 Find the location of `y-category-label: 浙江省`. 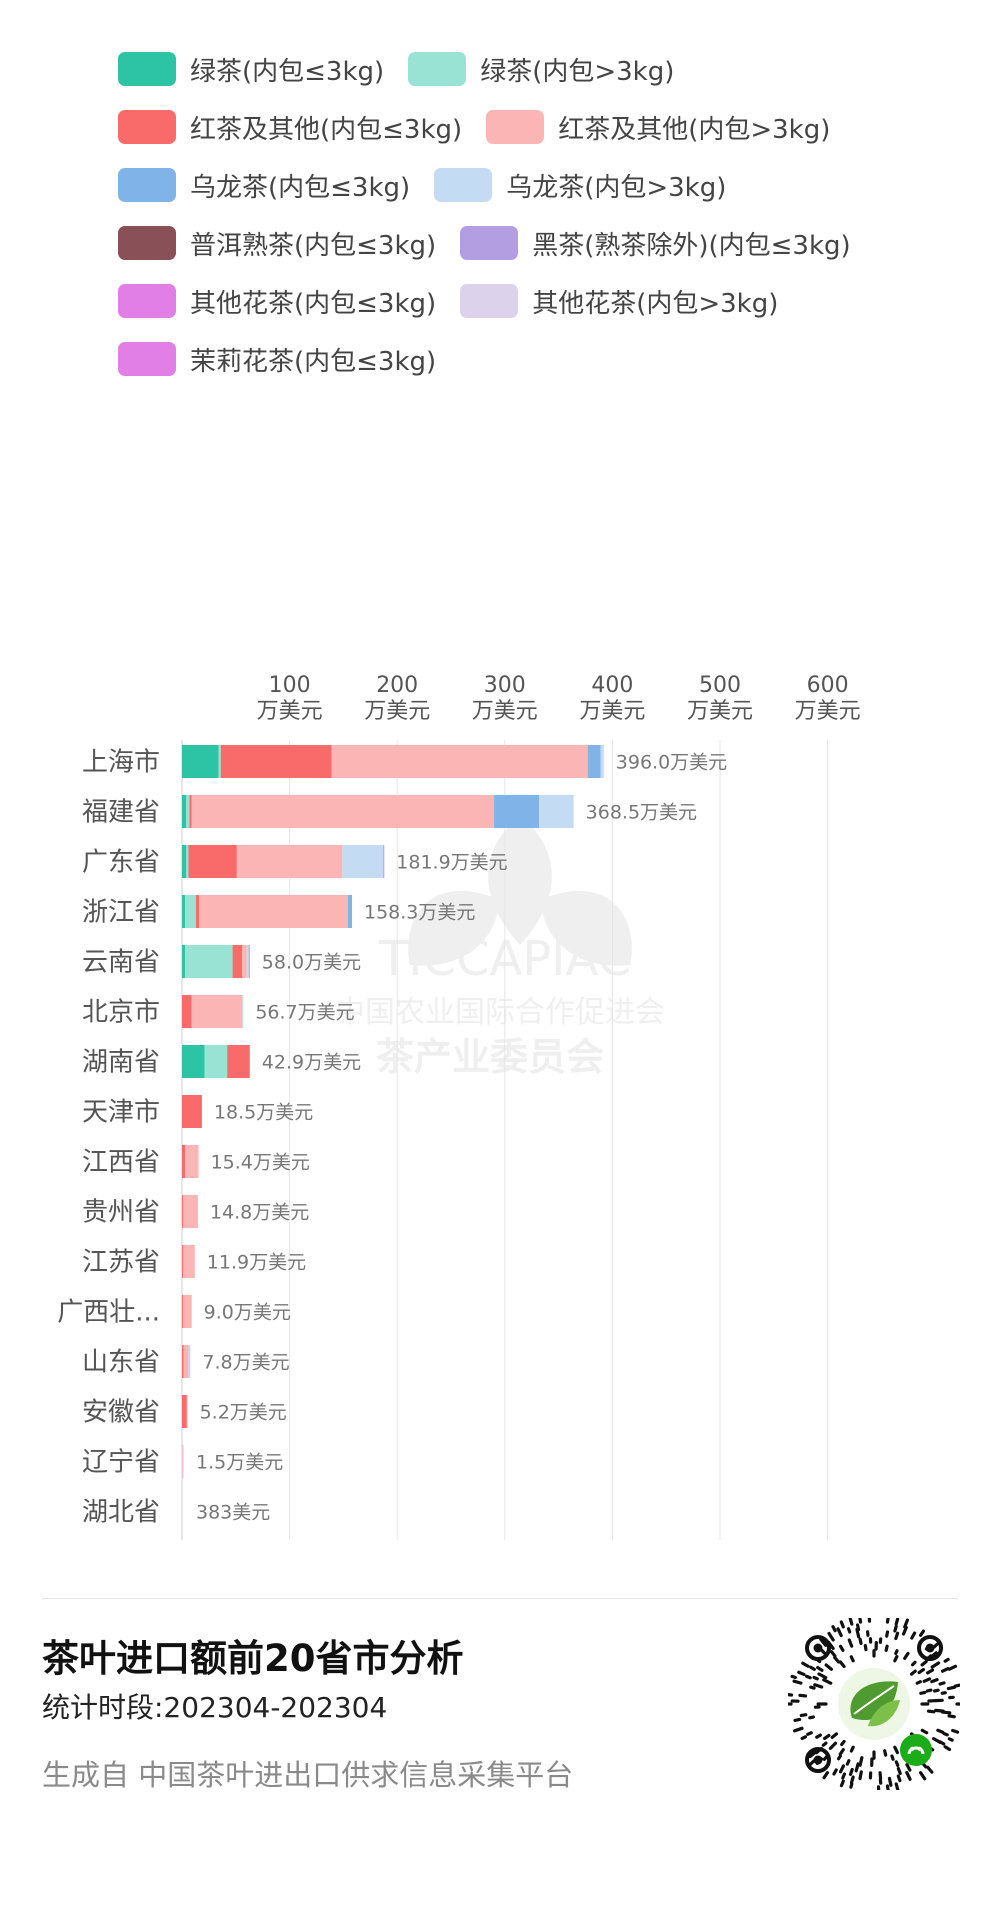

y-category-label: 浙江省 is located at coordinates (121, 913).